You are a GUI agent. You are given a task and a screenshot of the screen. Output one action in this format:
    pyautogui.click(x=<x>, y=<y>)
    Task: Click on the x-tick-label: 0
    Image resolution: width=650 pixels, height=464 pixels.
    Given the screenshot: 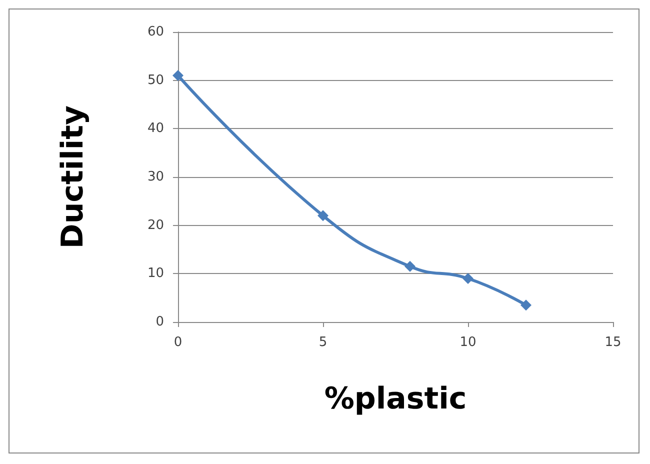 What is the action you would take?
    pyautogui.click(x=178, y=342)
    